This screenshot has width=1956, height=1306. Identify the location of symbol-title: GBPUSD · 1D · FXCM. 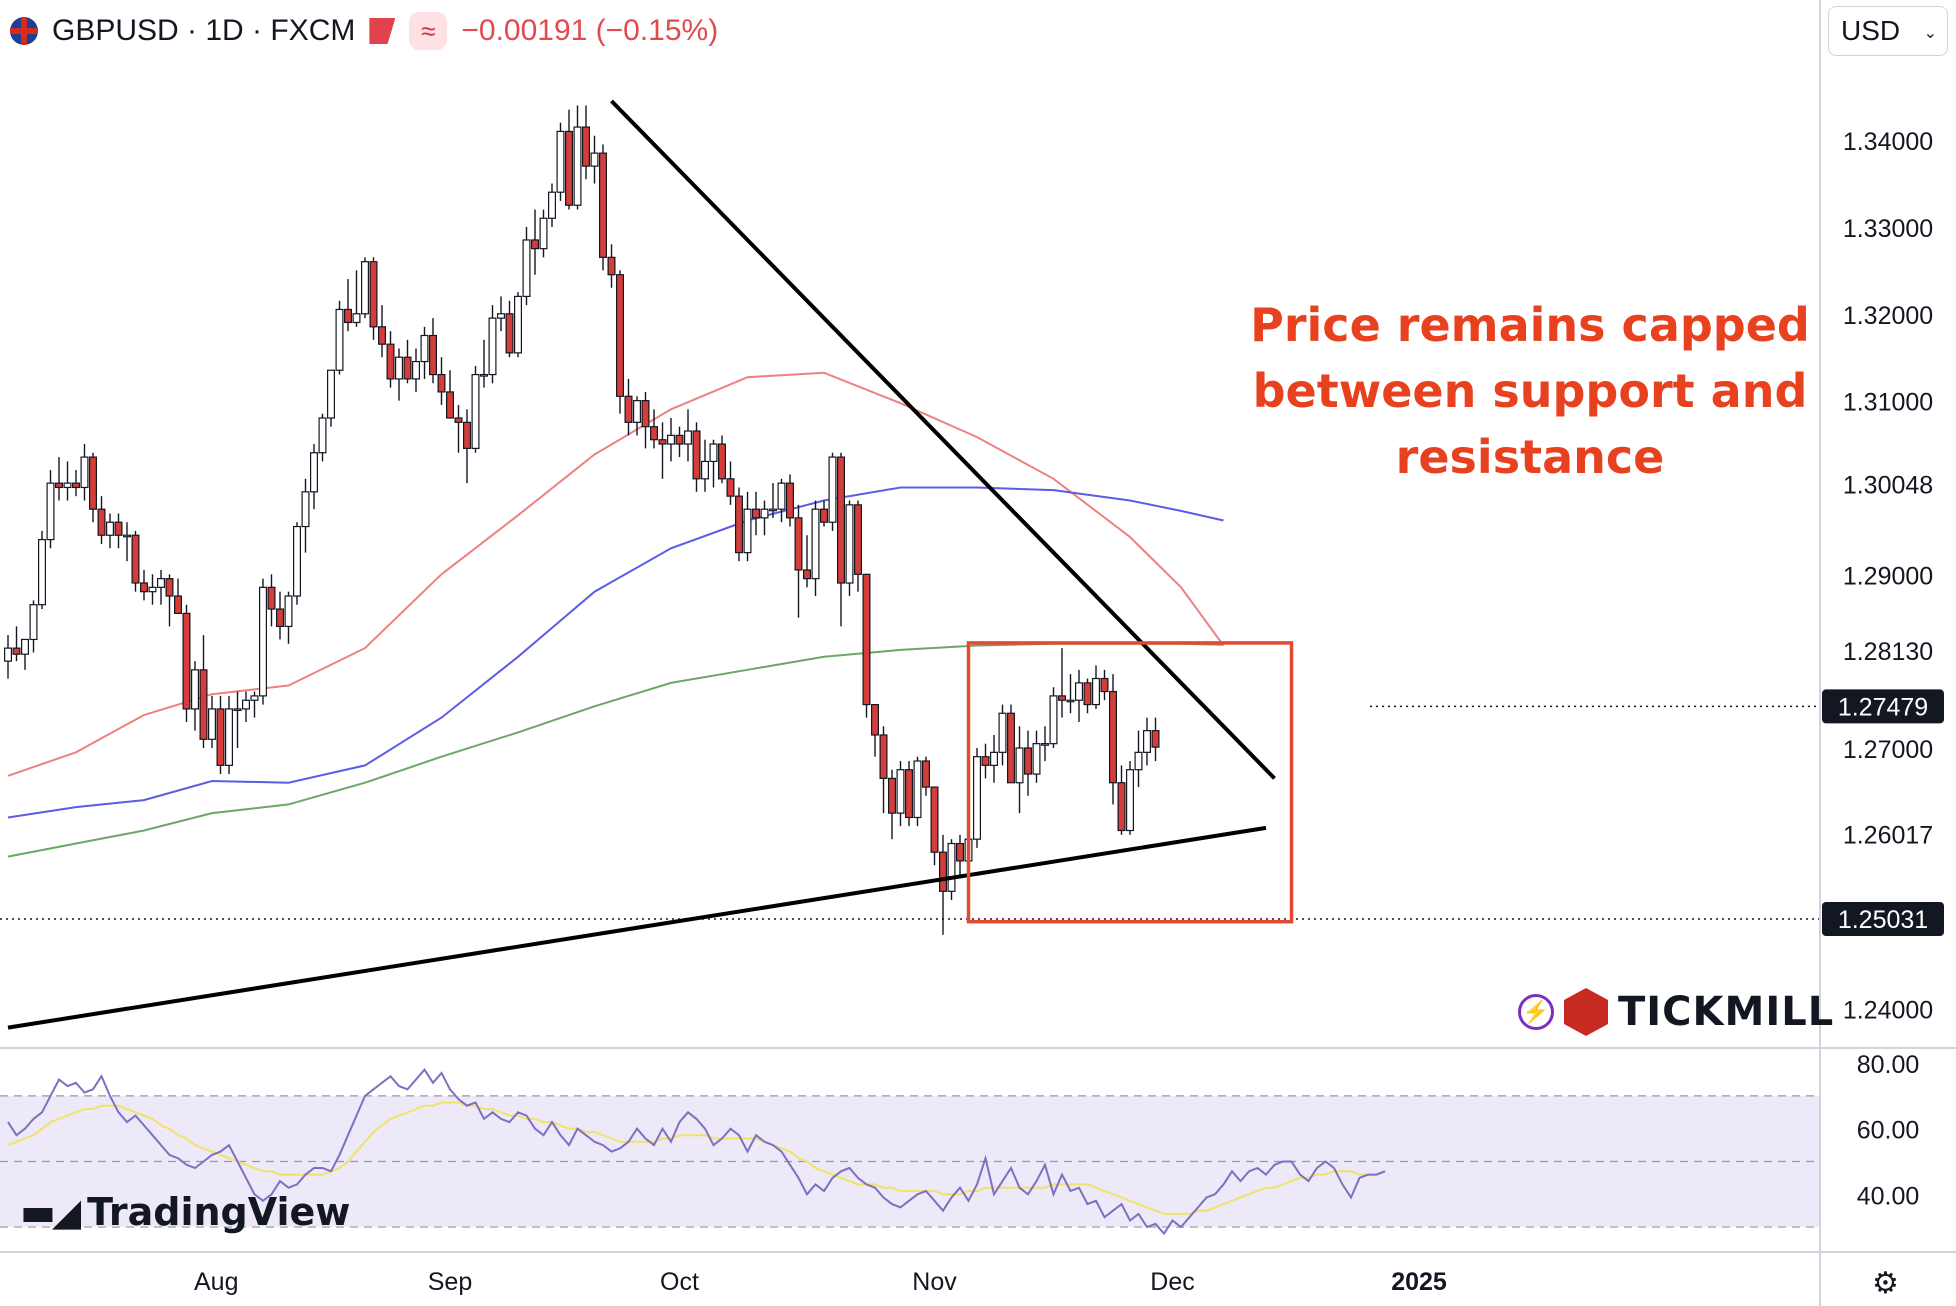
(204, 30).